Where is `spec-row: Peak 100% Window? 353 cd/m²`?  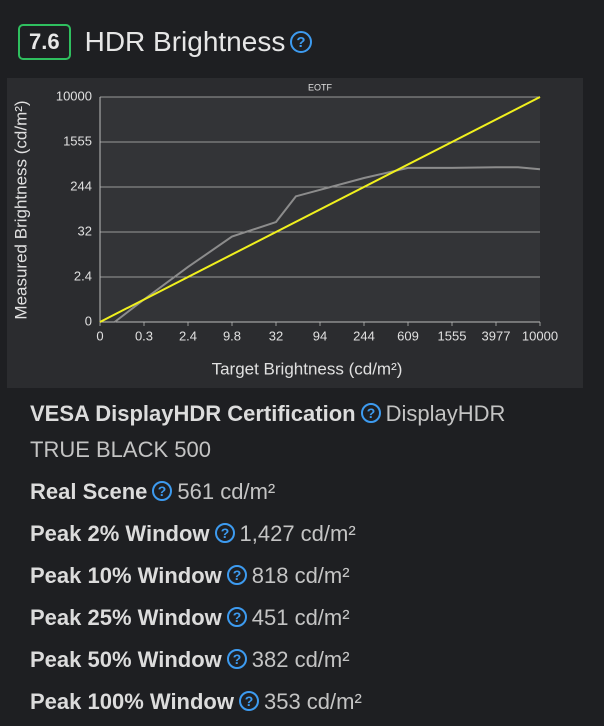 spec-row: Peak 100% Window? 353 cd/m² is located at coordinates (300, 702).